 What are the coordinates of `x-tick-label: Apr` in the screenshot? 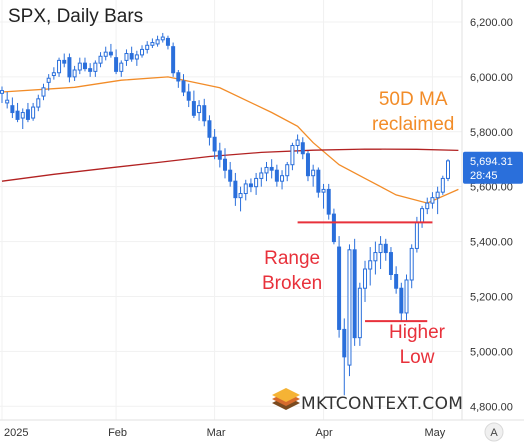 It's located at (324, 433).